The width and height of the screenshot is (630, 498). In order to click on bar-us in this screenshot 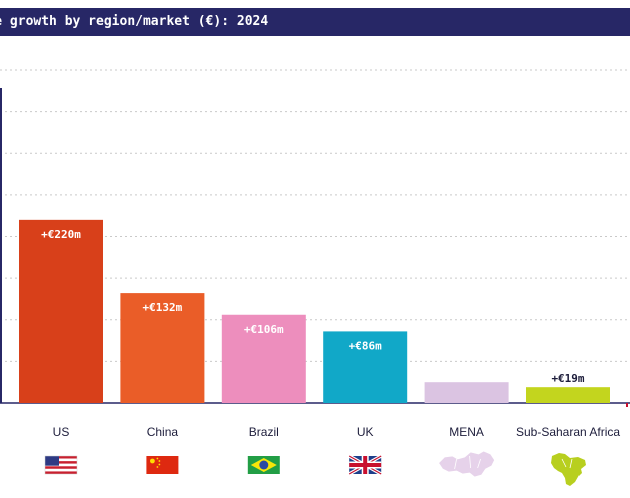, I will do `click(61, 311)`.